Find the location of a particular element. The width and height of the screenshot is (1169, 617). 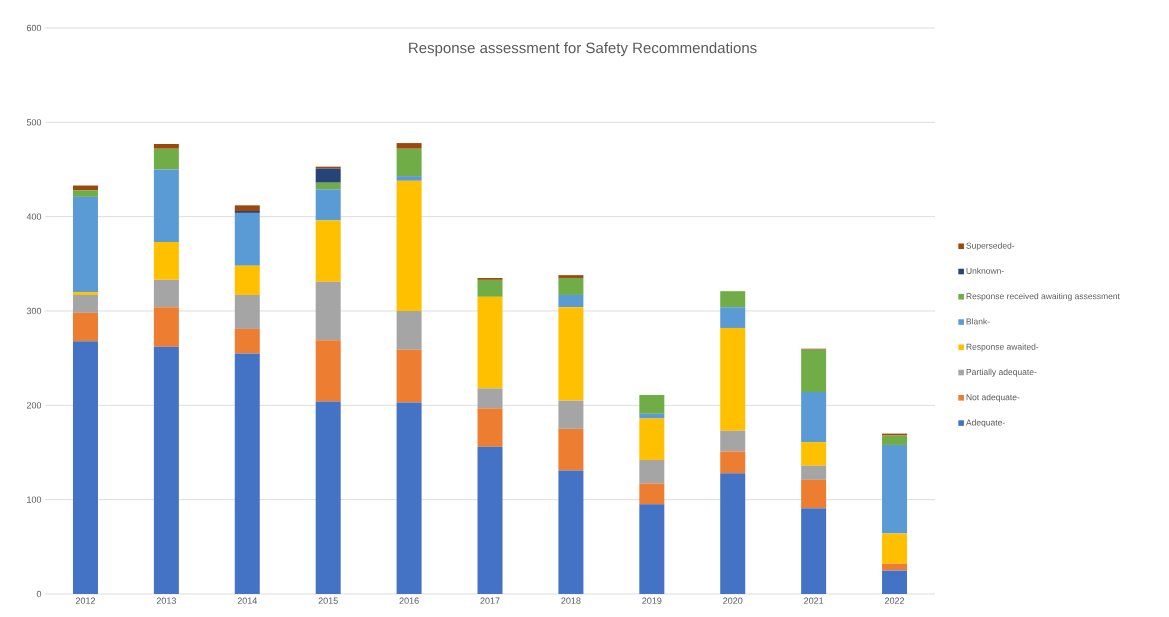

y-tick-label: 500 is located at coordinates (34, 122).